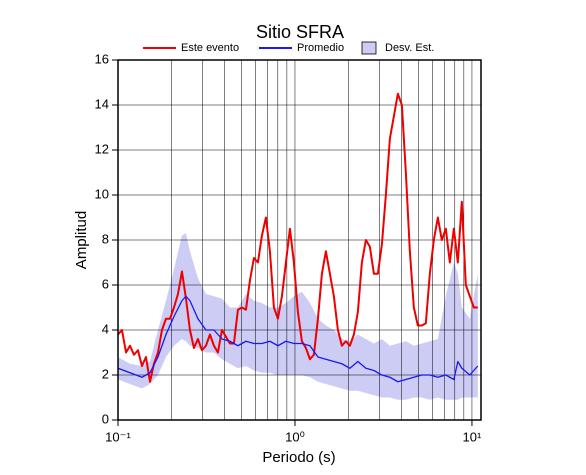  I want to click on y-tick-label: 10, so click(102, 193).